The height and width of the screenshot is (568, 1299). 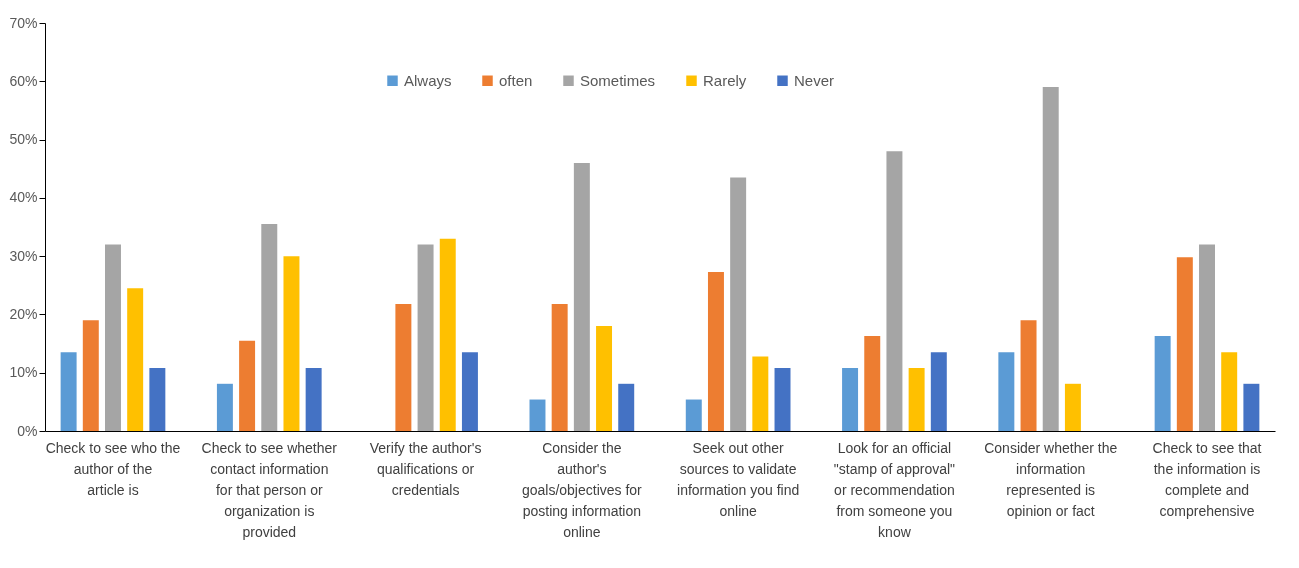 I want to click on y-tick-label: 70%, so click(x=23, y=22).